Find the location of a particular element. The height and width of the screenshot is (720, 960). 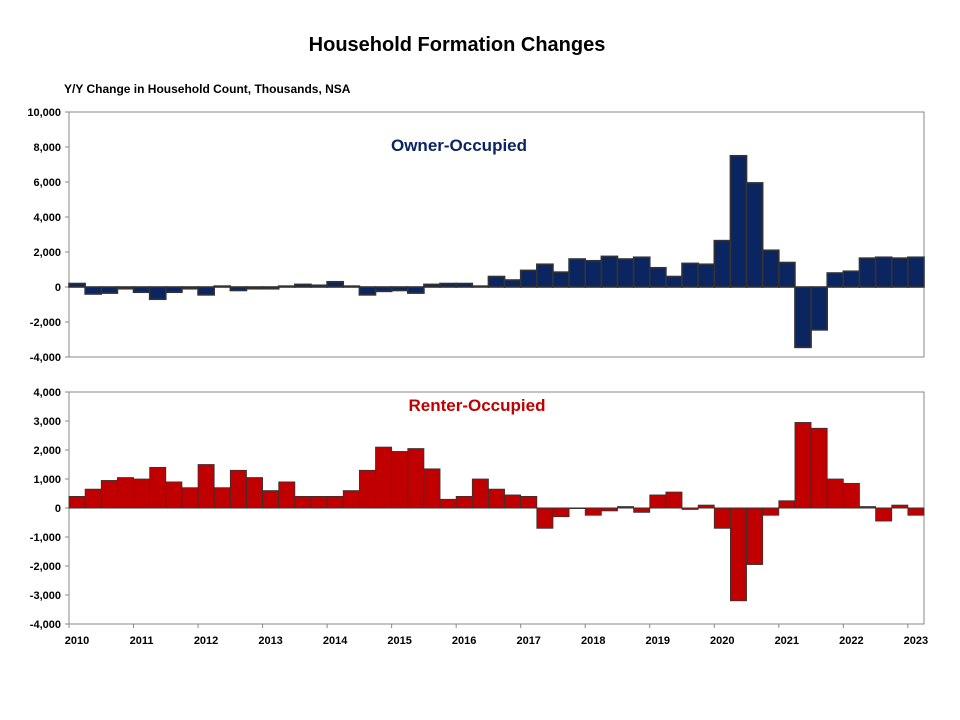

y-tick-label: 1,000 is located at coordinates (47, 480).